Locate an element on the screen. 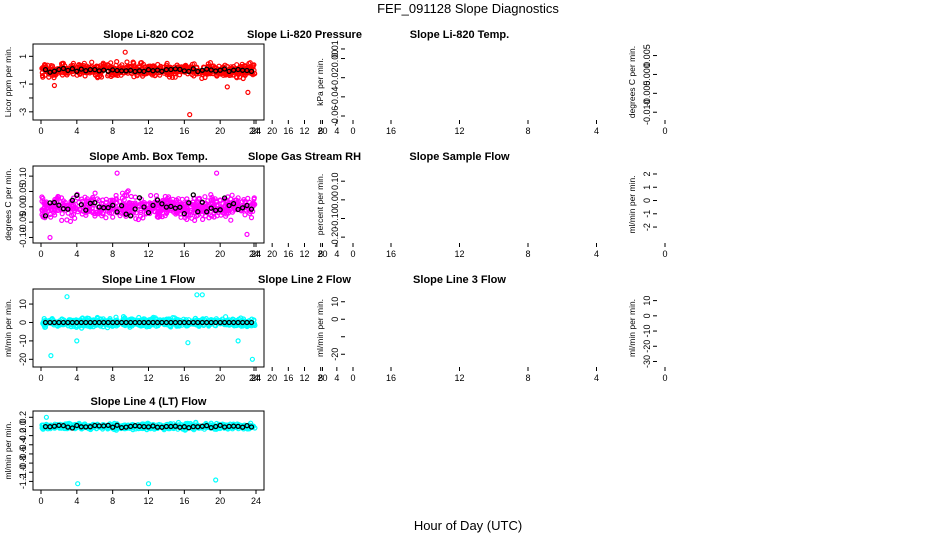 The width and height of the screenshot is (936, 540). panel-title: Slope Amb. Box Temp. is located at coordinates (148, 157).